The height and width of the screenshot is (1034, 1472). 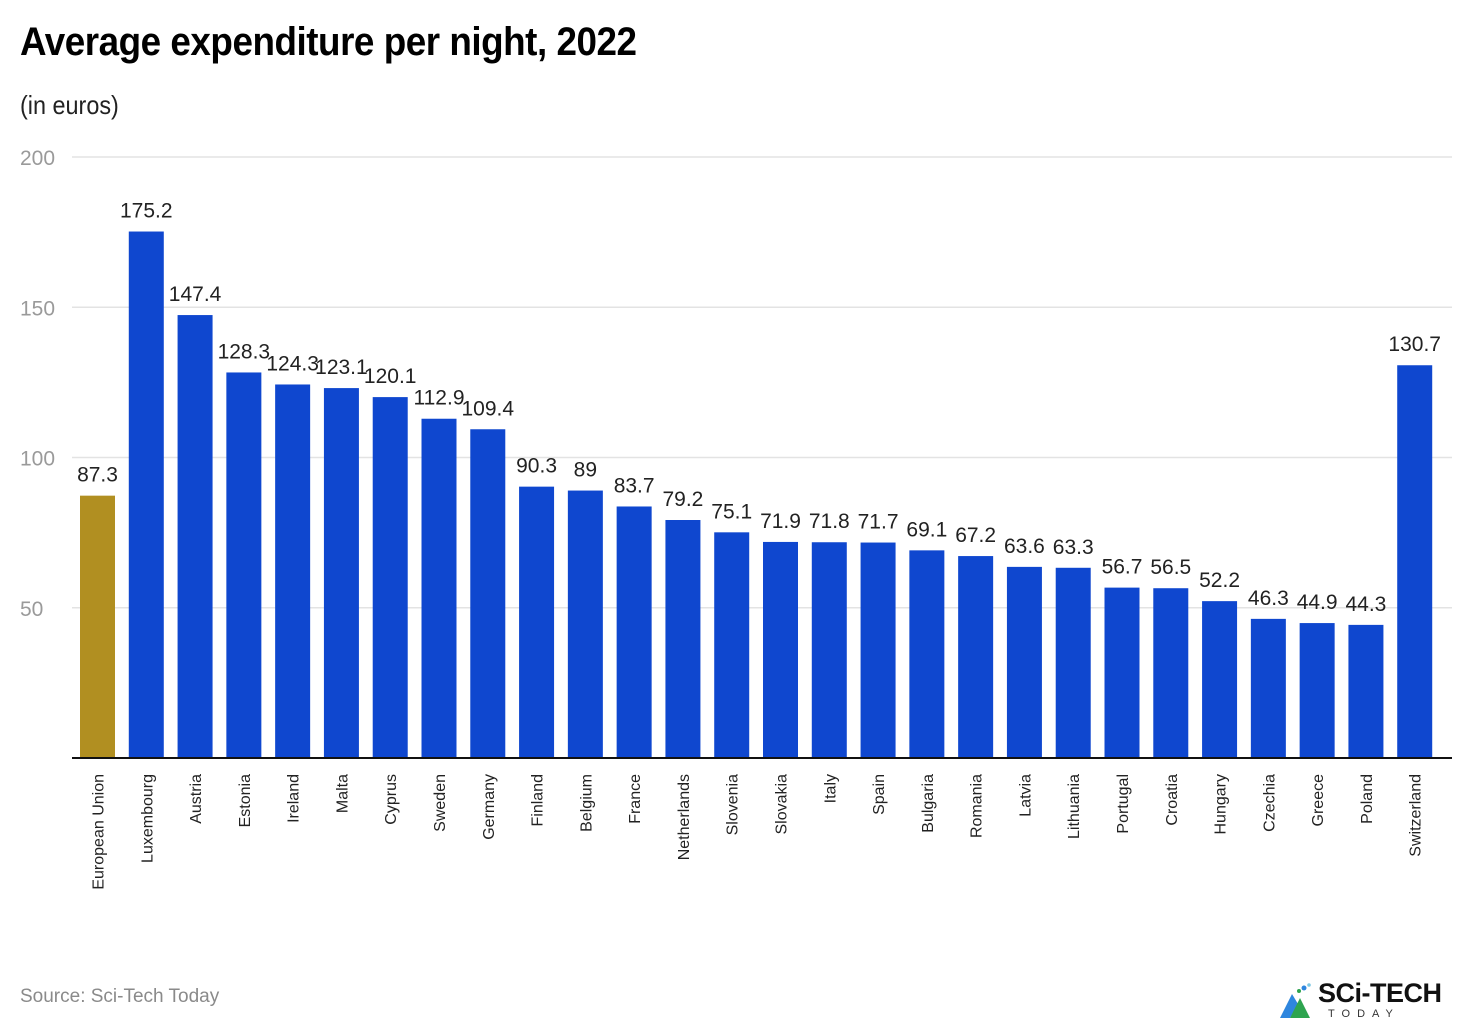 I want to click on bar-croatia, so click(x=1171, y=673).